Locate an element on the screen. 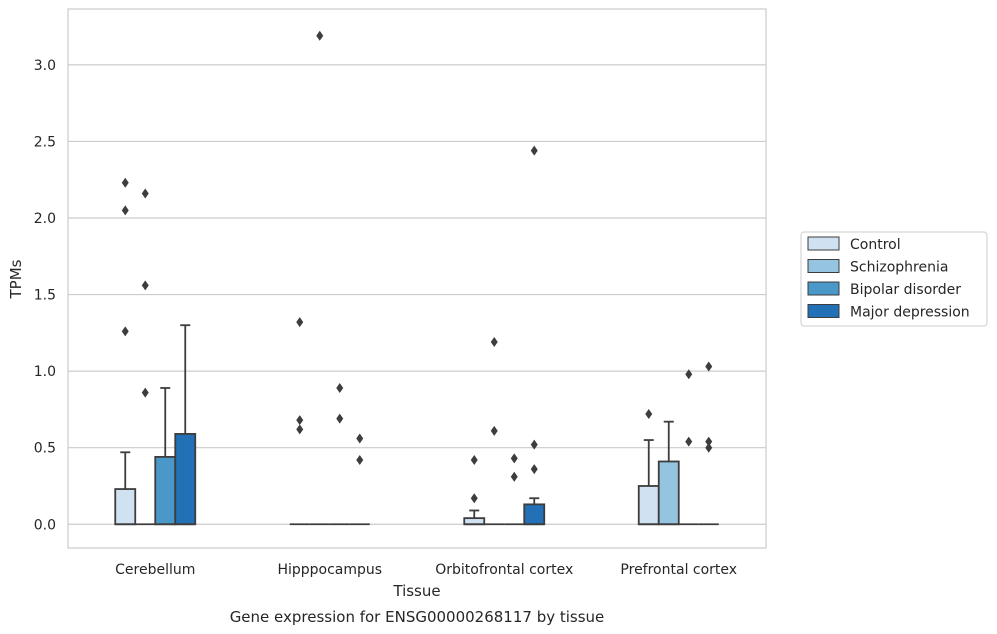  y-tick-label: 1.5 is located at coordinates (45, 296).